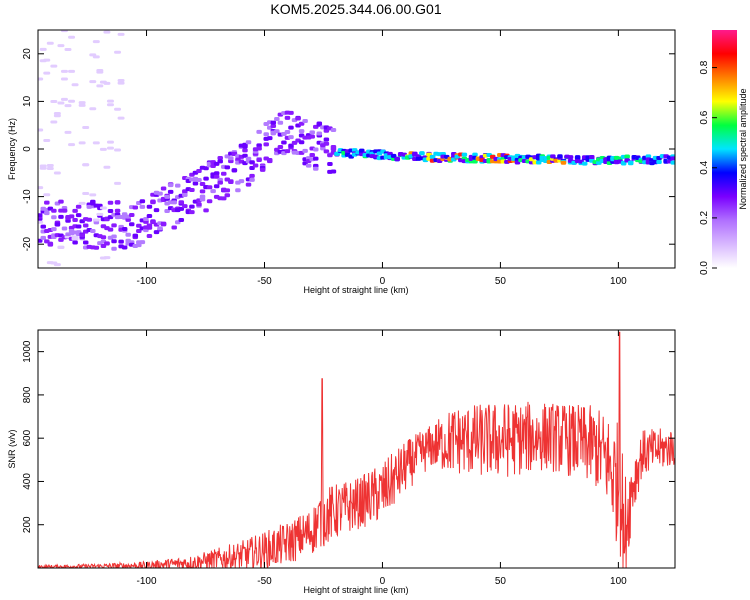  What do you see at coordinates (501, 281) in the screenshot?
I see `spectrogram-x-tick-label: 50` at bounding box center [501, 281].